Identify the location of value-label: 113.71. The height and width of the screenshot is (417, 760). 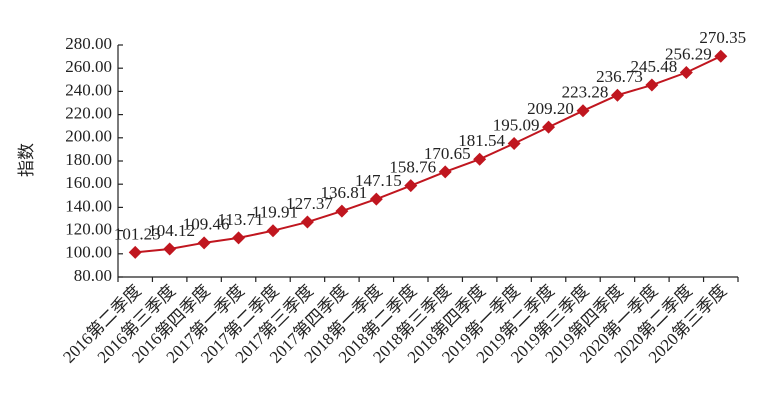
(240, 219).